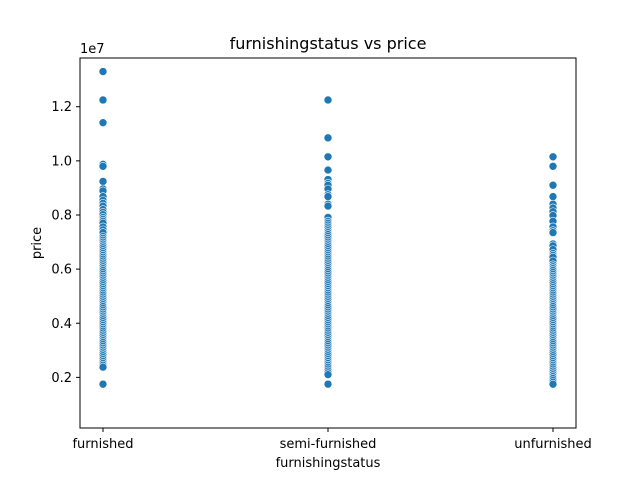 This screenshot has width=640, height=480. I want to click on y-tick-label: 0.4, so click(61, 324).